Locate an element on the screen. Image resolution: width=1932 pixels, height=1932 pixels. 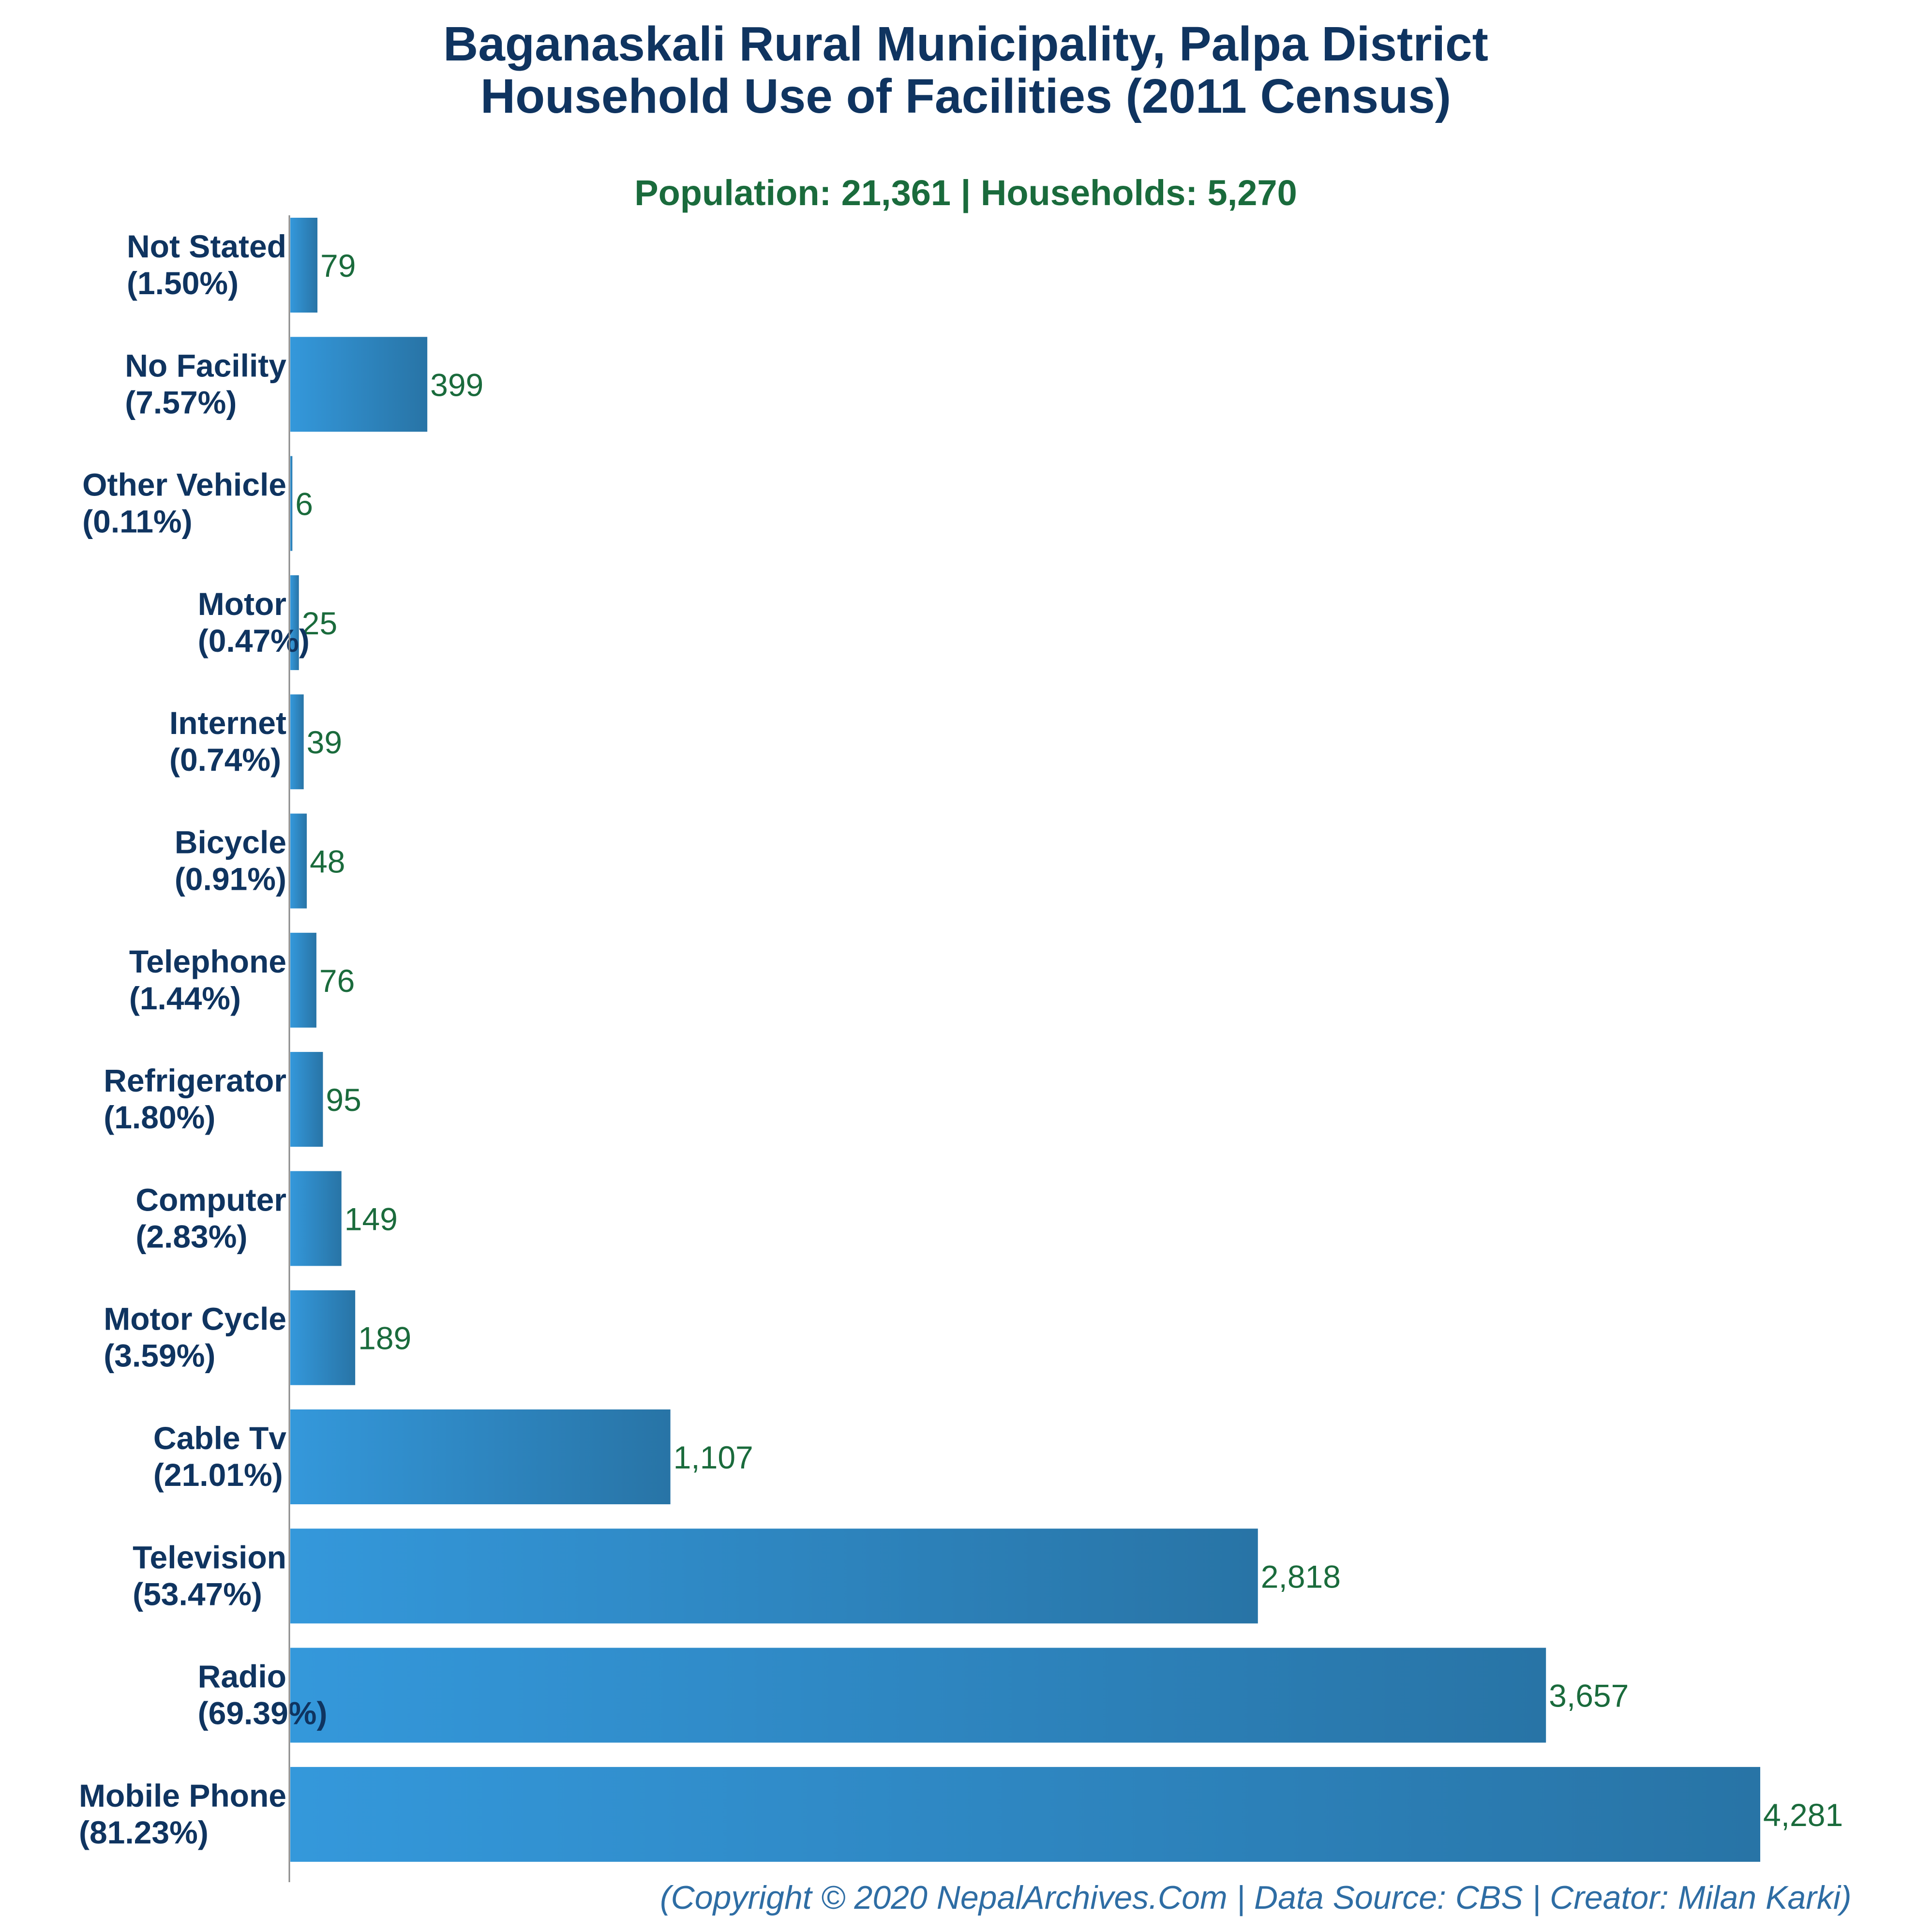
category-percent-label: (69.39%) is located at coordinates (263, 1713).